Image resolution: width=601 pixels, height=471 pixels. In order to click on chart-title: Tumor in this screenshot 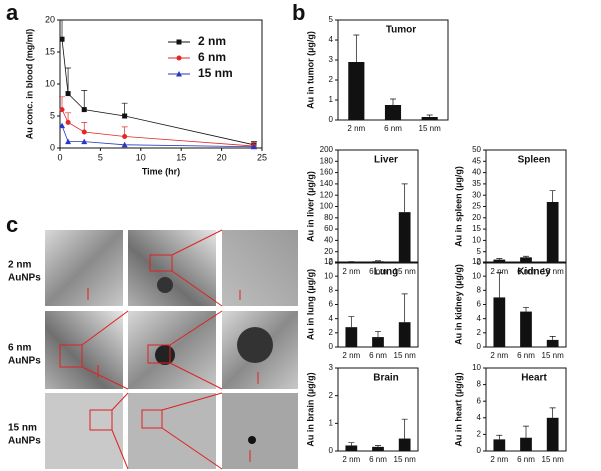, I will do `click(401, 30)`.